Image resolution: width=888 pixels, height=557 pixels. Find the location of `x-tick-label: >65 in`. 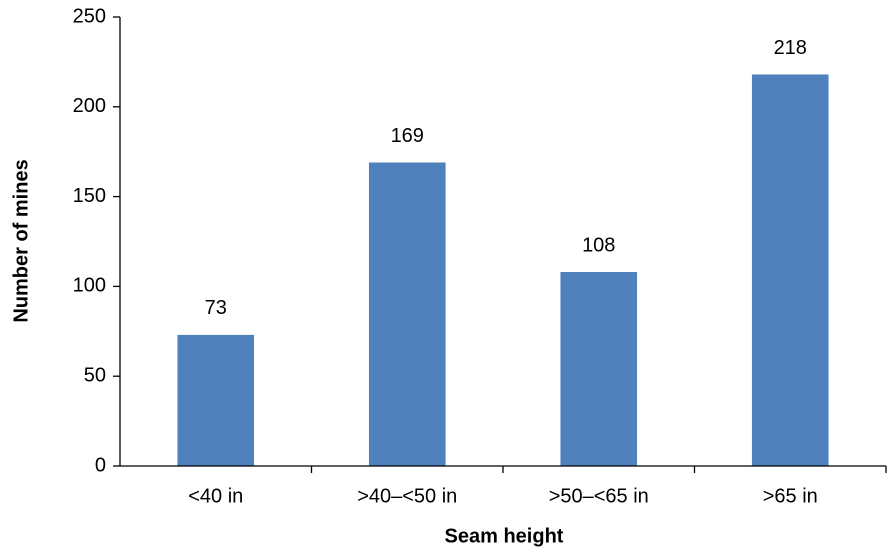

x-tick-label: >65 in is located at coordinates (790, 496).